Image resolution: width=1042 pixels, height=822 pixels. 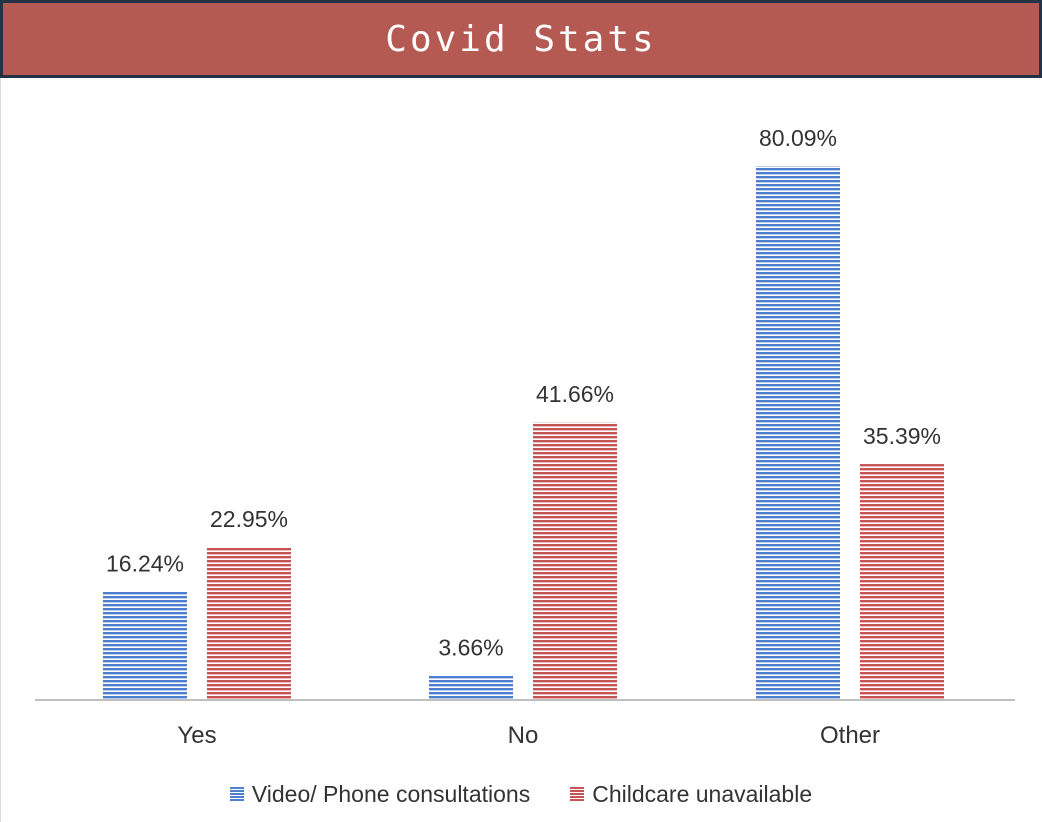 What do you see at coordinates (798, 138) in the screenshot?
I see `data-label-other-series-1: 80.09%` at bounding box center [798, 138].